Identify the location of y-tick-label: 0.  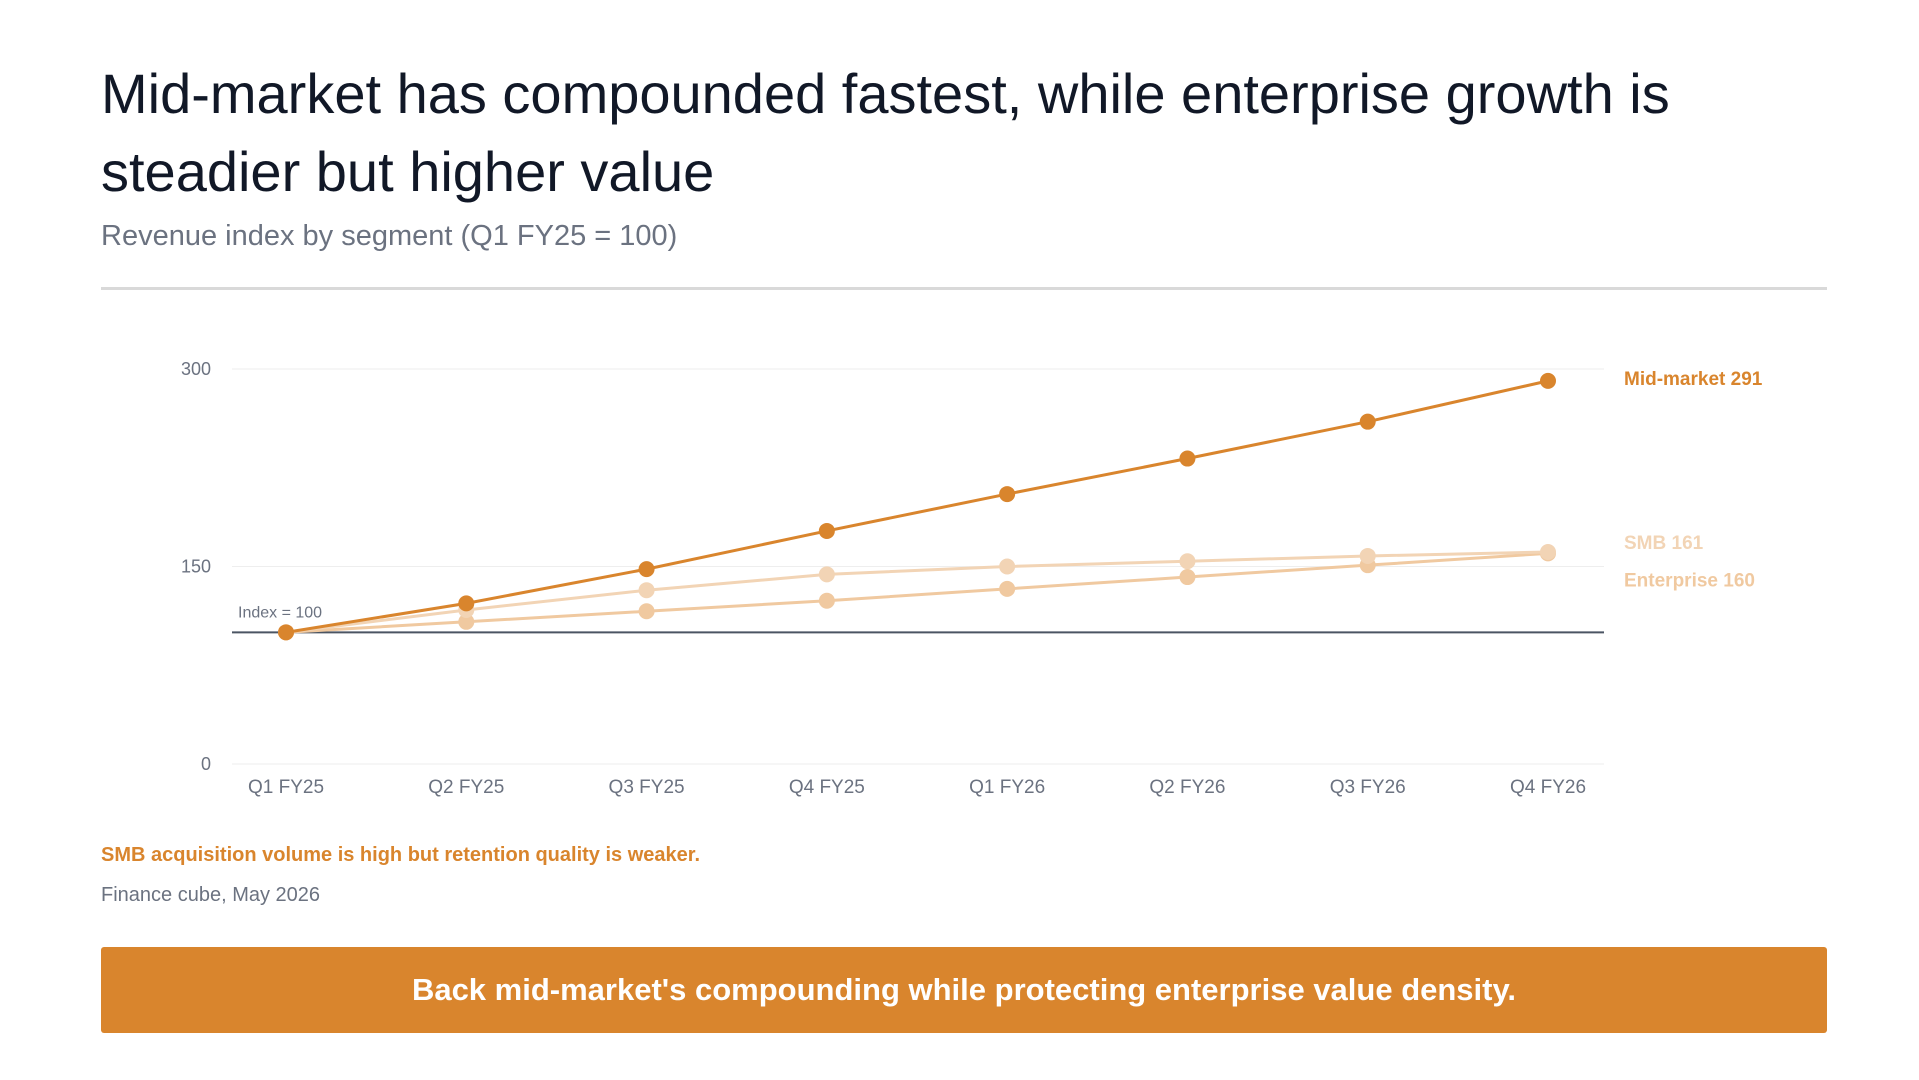
(206, 764).